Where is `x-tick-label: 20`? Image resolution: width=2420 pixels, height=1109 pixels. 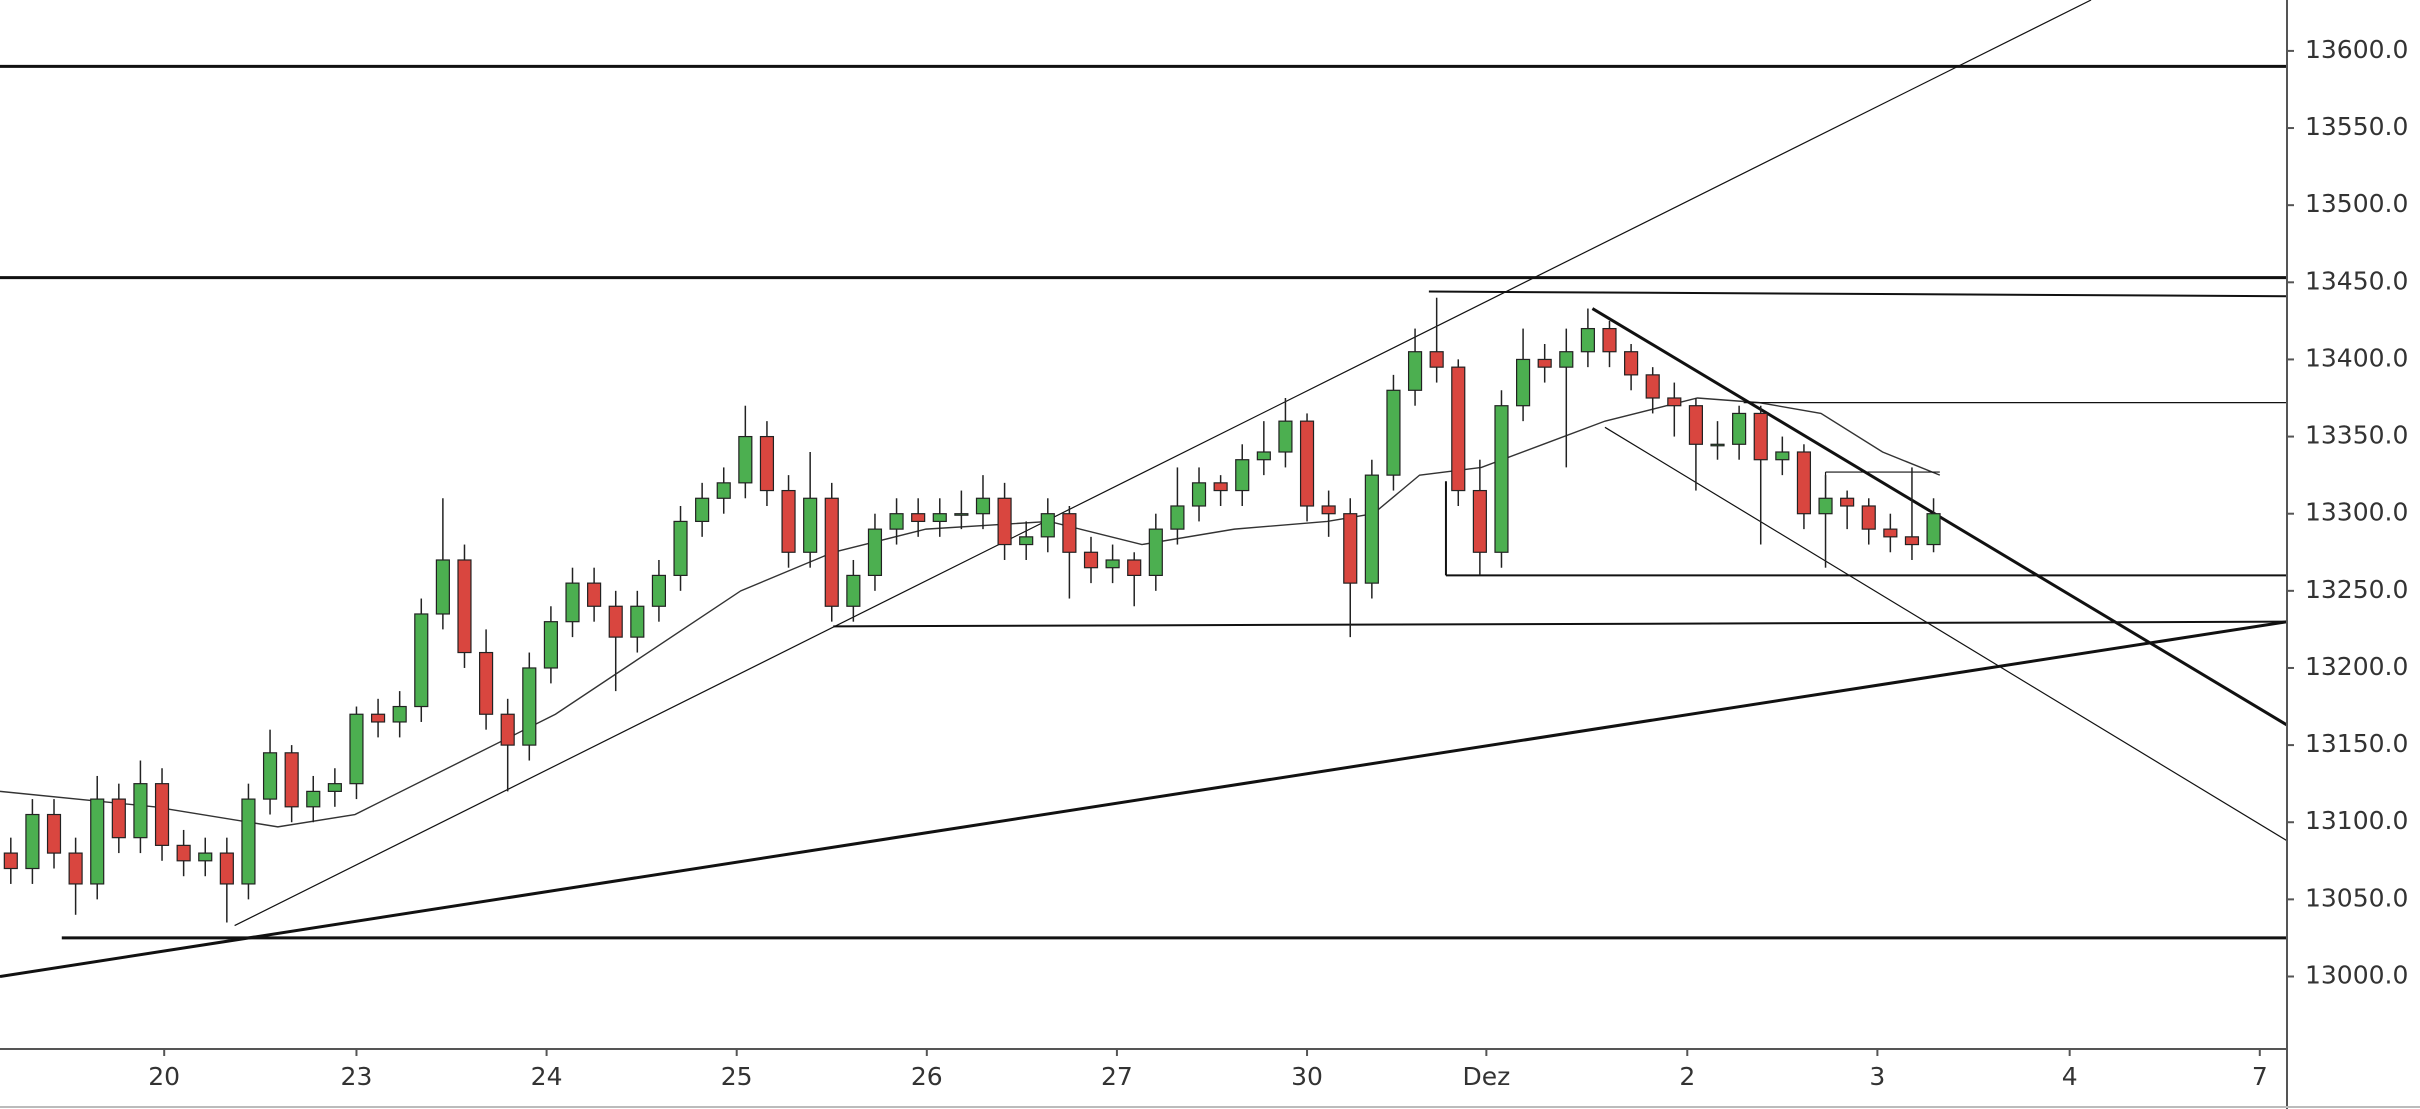 x-tick-label: 20 is located at coordinates (164, 1076).